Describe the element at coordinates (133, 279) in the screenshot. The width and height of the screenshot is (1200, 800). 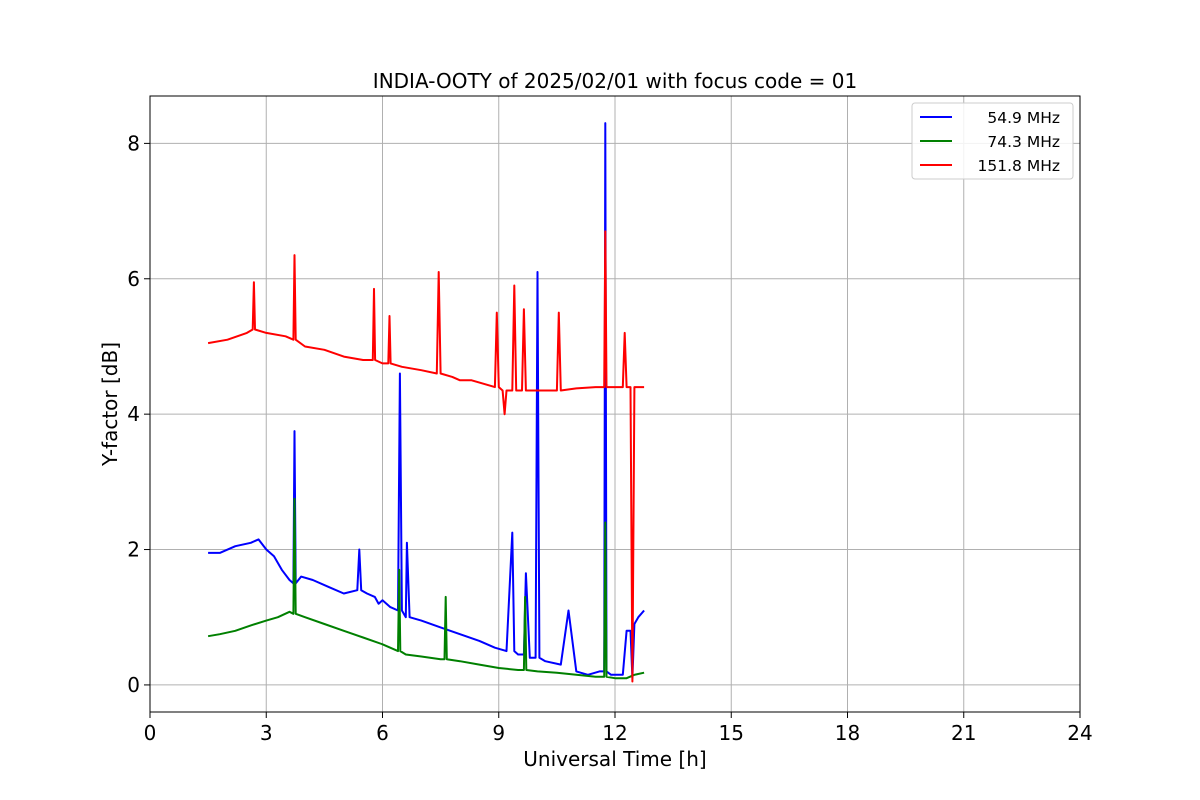
I see `y-tick-label: 6` at that location.